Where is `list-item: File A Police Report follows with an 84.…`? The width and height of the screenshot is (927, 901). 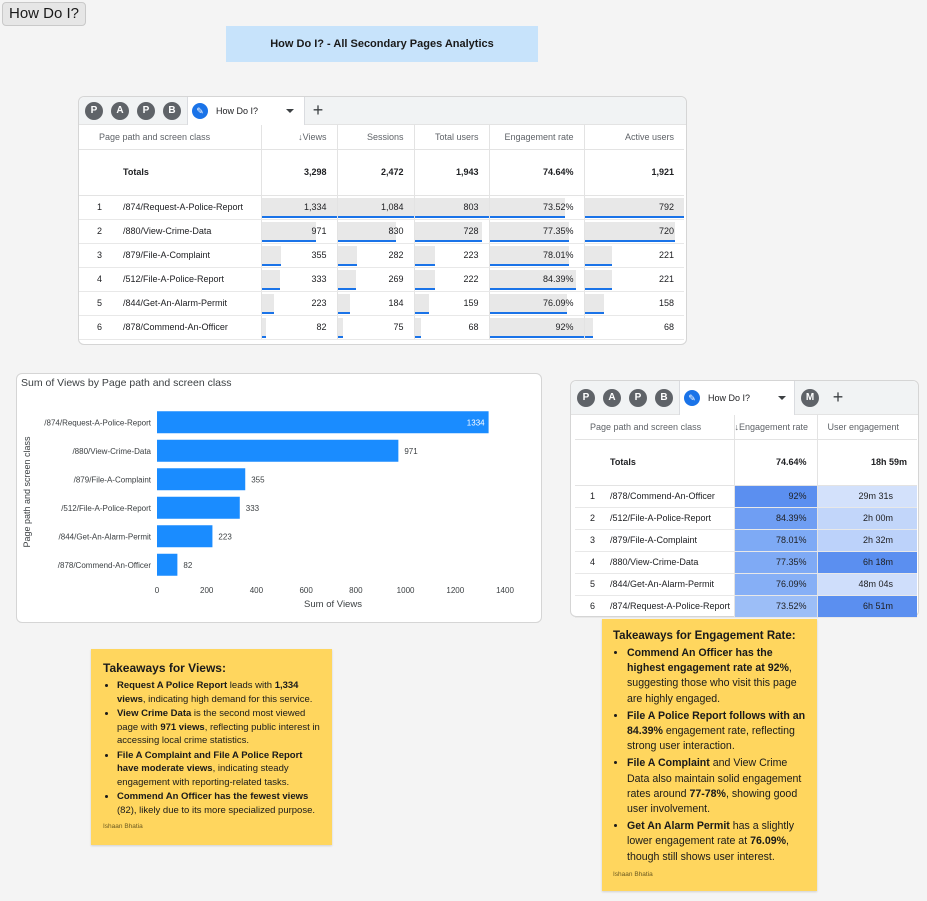
list-item: File A Police Report follows with an 84.… is located at coordinates (718, 732).